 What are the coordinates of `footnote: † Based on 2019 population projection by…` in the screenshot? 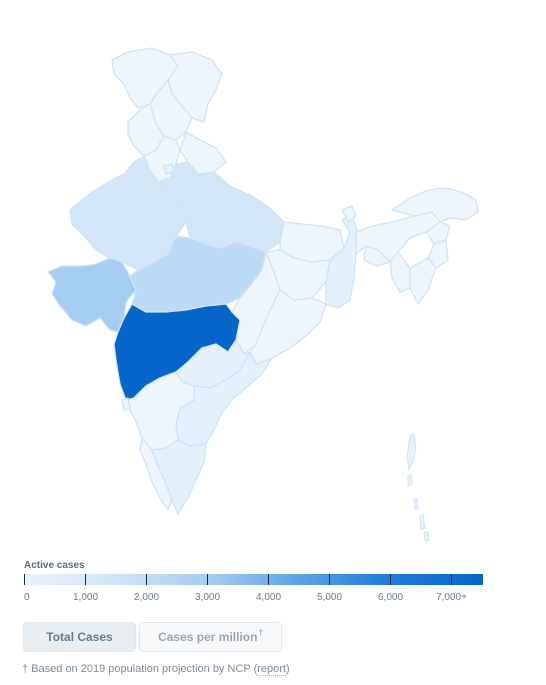 It's located at (156, 669).